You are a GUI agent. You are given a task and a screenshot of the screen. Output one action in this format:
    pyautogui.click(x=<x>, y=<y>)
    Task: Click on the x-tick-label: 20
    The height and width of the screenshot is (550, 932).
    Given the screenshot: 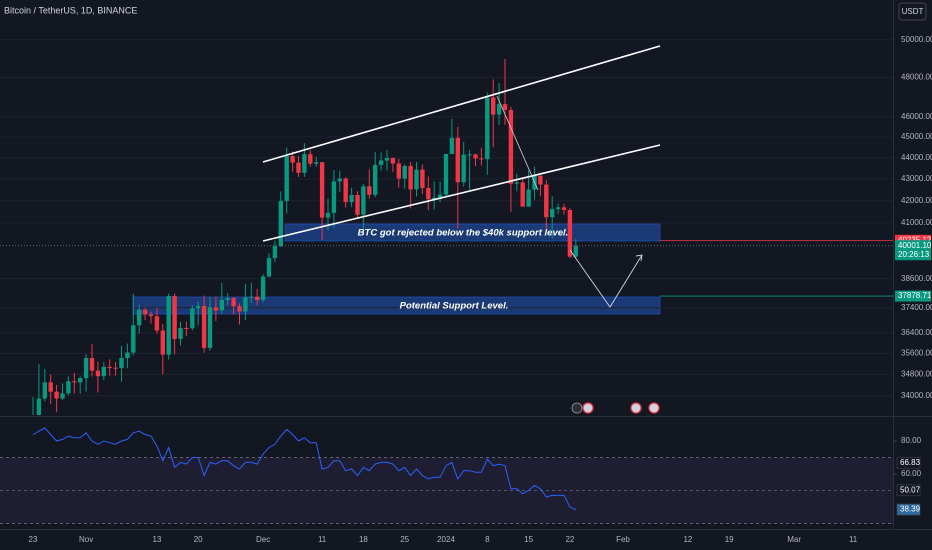 What is the action you would take?
    pyautogui.click(x=198, y=539)
    